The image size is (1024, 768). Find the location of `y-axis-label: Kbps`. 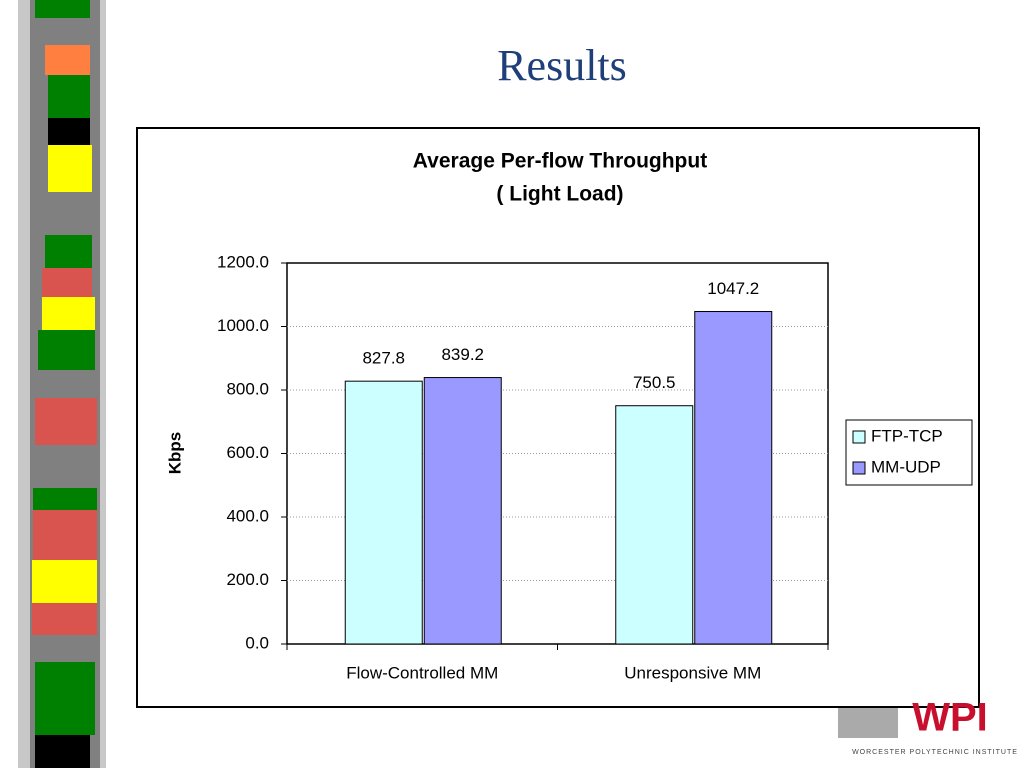

y-axis-label: Kbps is located at coordinates (174, 453).